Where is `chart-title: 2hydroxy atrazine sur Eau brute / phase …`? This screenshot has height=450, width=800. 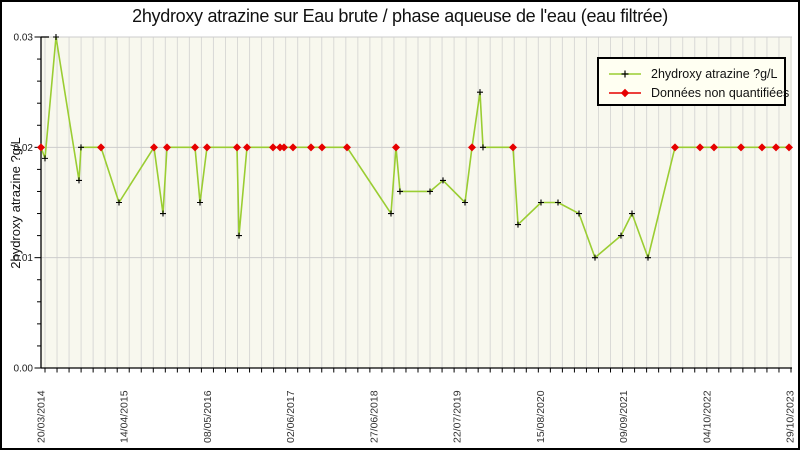 chart-title: 2hydroxy atrazine sur Eau brute / phase … is located at coordinates (400, 16).